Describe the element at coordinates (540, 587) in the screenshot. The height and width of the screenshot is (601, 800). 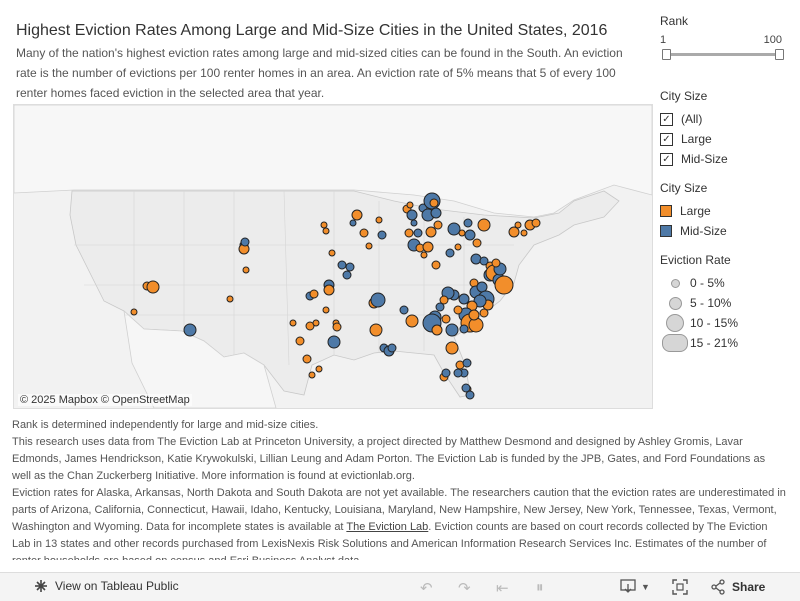
I see `pause-button: ⏸` at that location.